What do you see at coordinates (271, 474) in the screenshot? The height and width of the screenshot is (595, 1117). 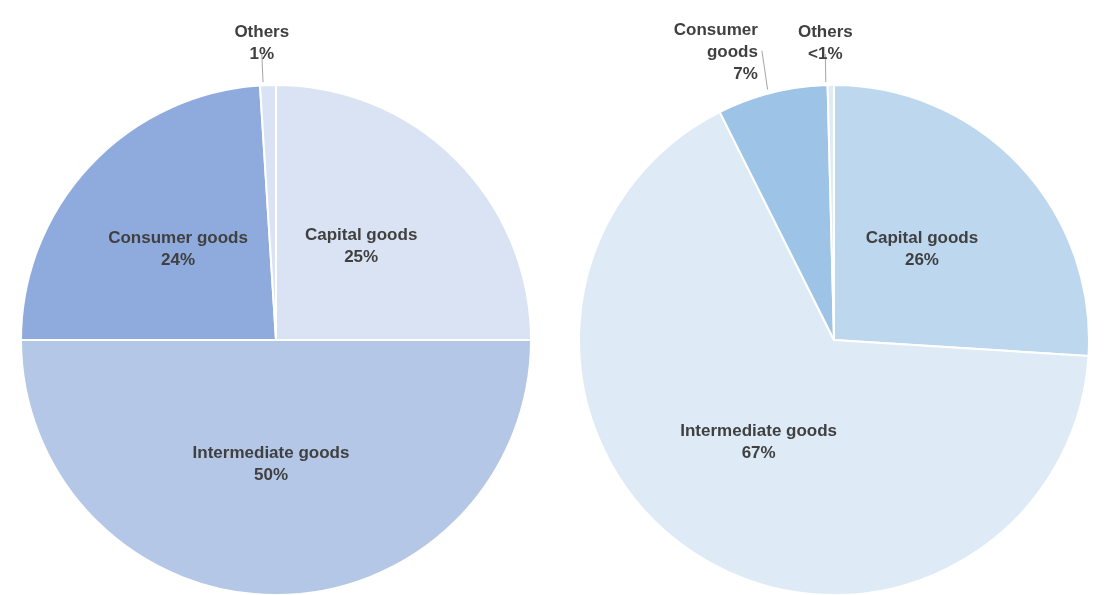 I see `data-label: 50%` at bounding box center [271, 474].